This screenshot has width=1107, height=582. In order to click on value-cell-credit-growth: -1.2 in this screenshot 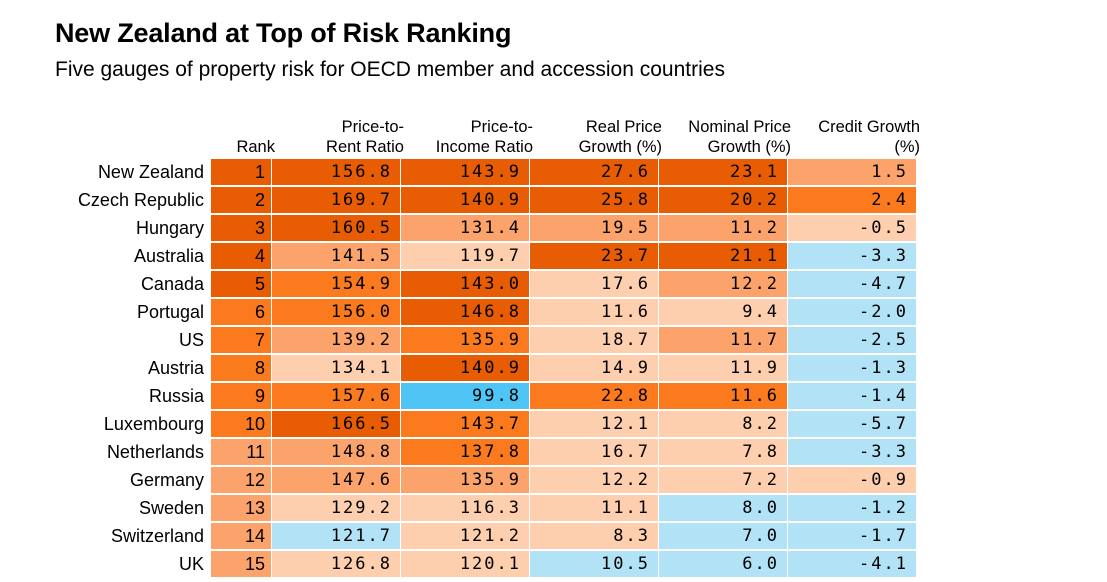, I will do `click(852, 508)`.